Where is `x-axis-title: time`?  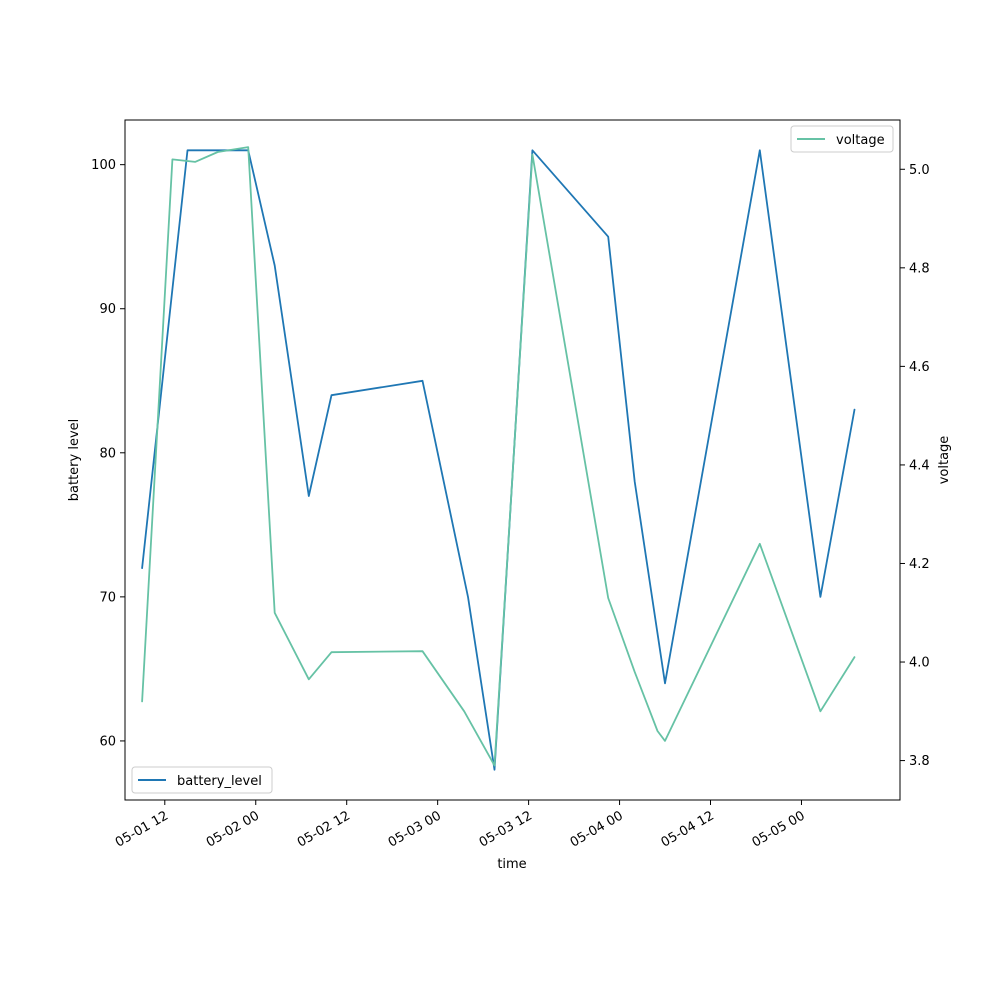
x-axis-title: time is located at coordinates (511, 864).